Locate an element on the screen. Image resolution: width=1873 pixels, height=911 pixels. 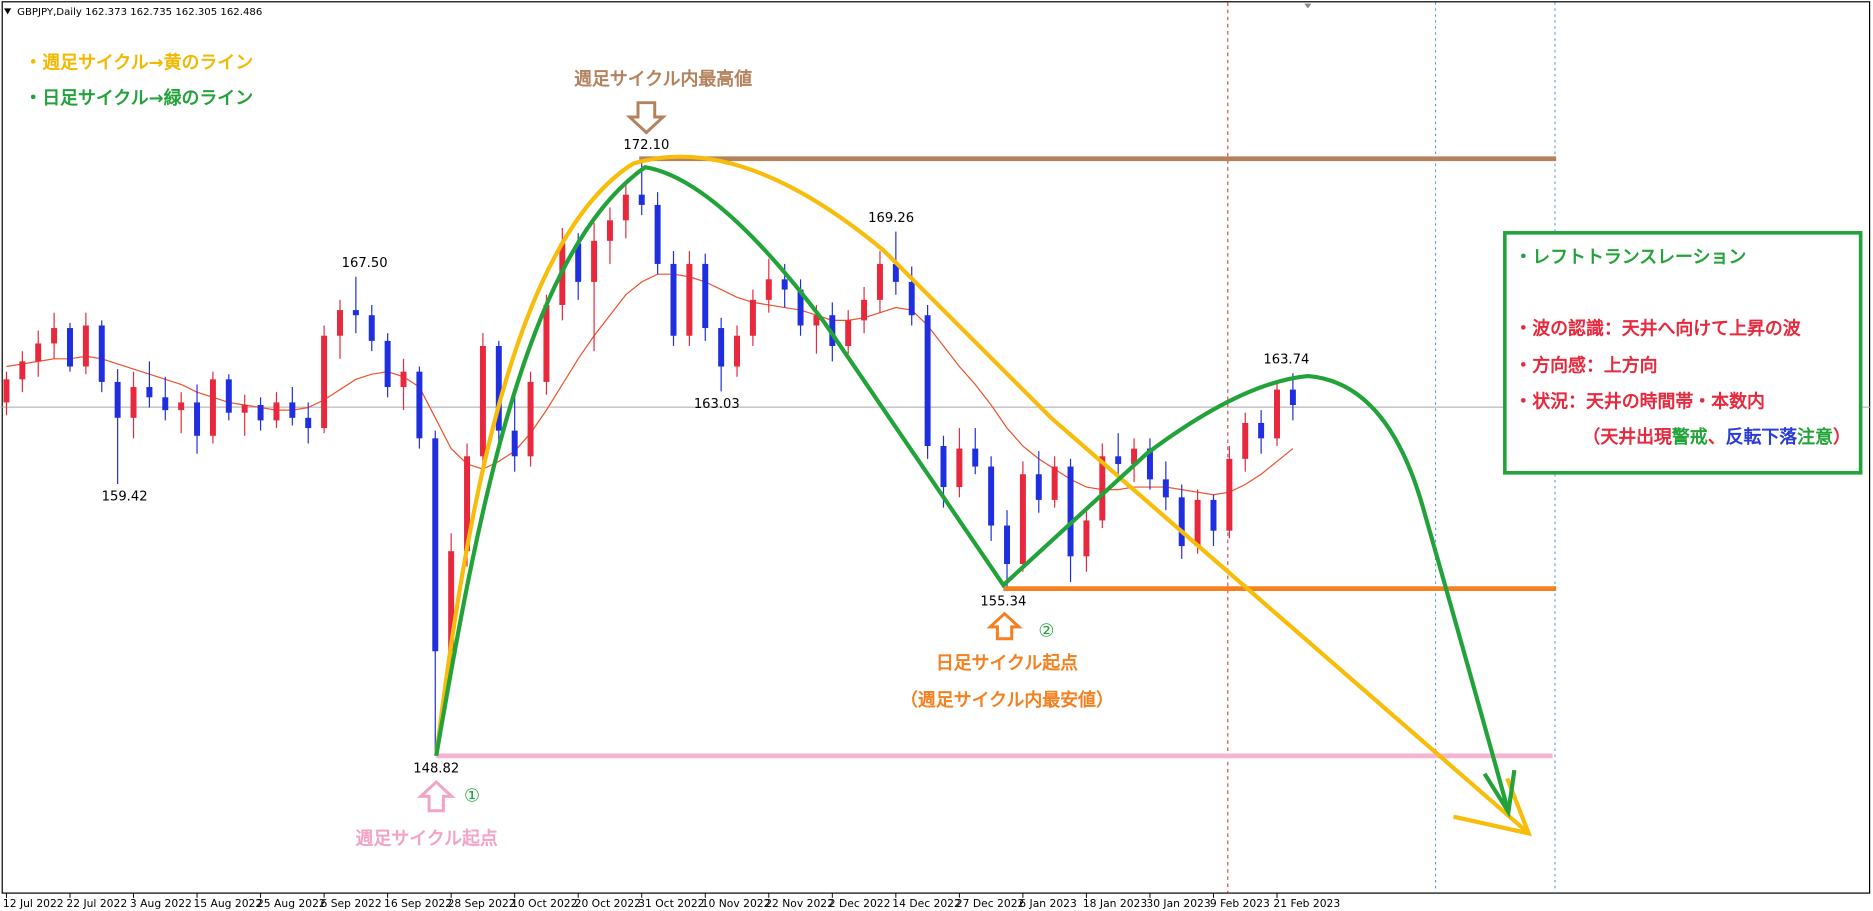
x-tick-label: 14 Dec 2022 is located at coordinates (926, 903).